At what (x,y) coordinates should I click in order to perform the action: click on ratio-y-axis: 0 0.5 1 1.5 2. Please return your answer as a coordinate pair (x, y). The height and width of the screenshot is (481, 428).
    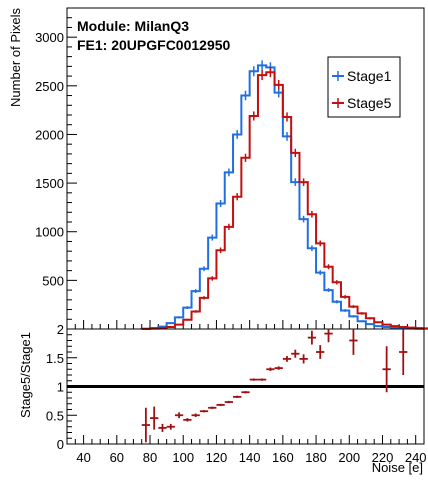
    Looking at the image, I should click on (61, 387).